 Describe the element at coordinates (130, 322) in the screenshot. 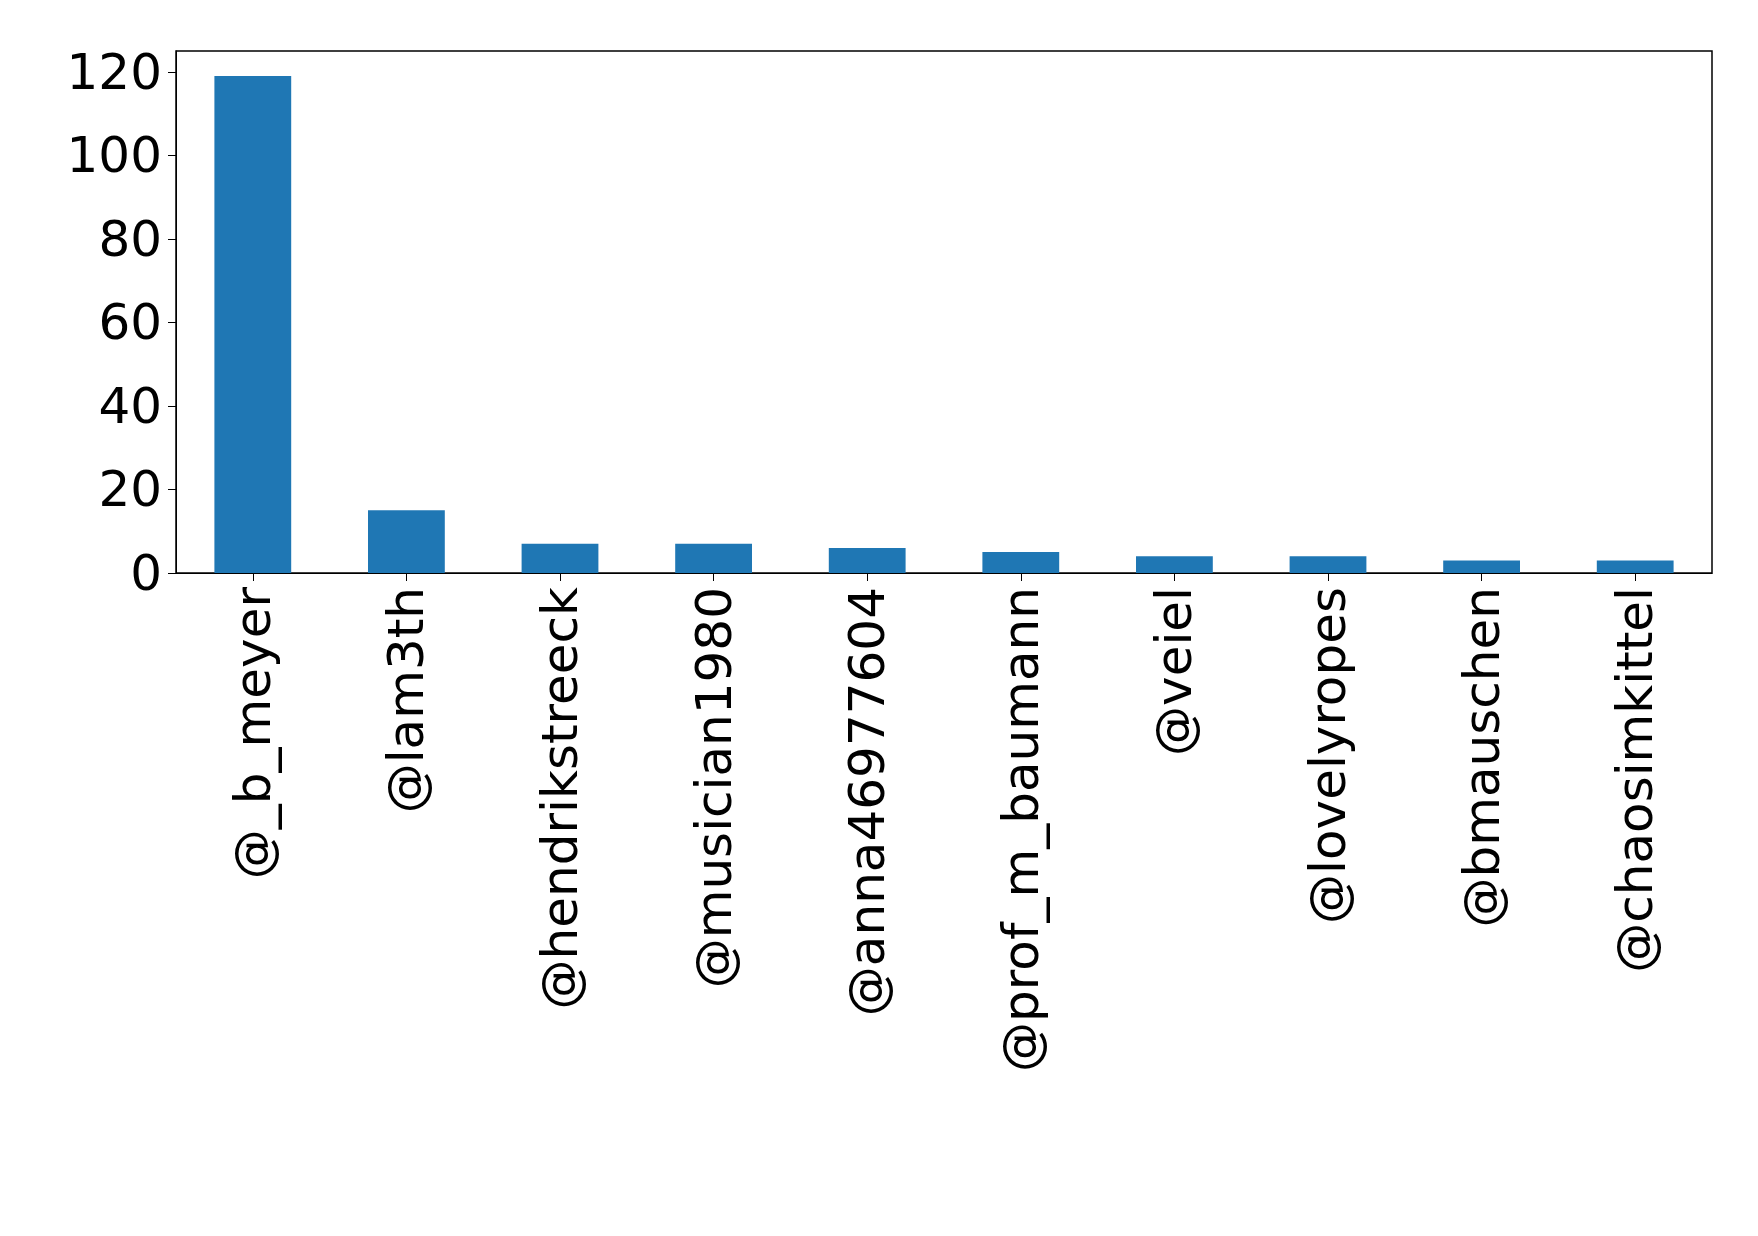

I see `y-tick-label: 60` at that location.